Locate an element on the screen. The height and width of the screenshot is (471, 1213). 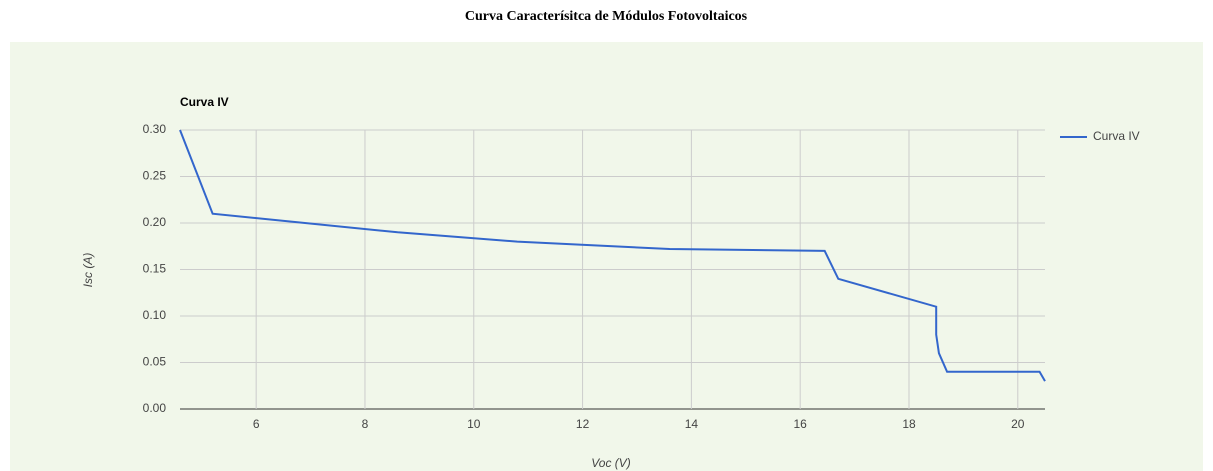
y-tick-label: 0.05 is located at coordinates (155, 362).